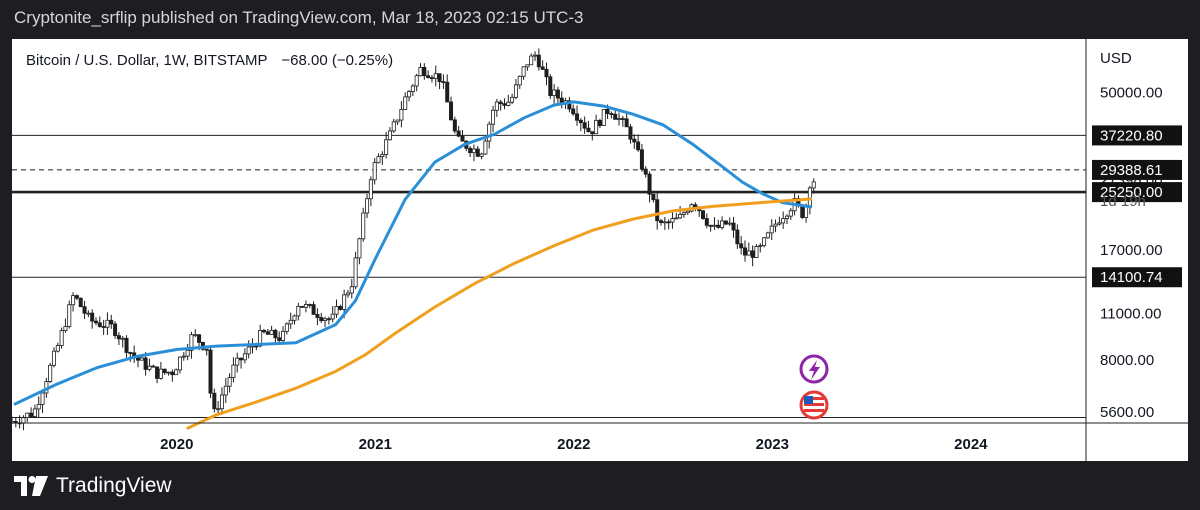 The height and width of the screenshot is (510, 1200). Describe the element at coordinates (814, 369) in the screenshot. I see `lightning-icon` at that location.